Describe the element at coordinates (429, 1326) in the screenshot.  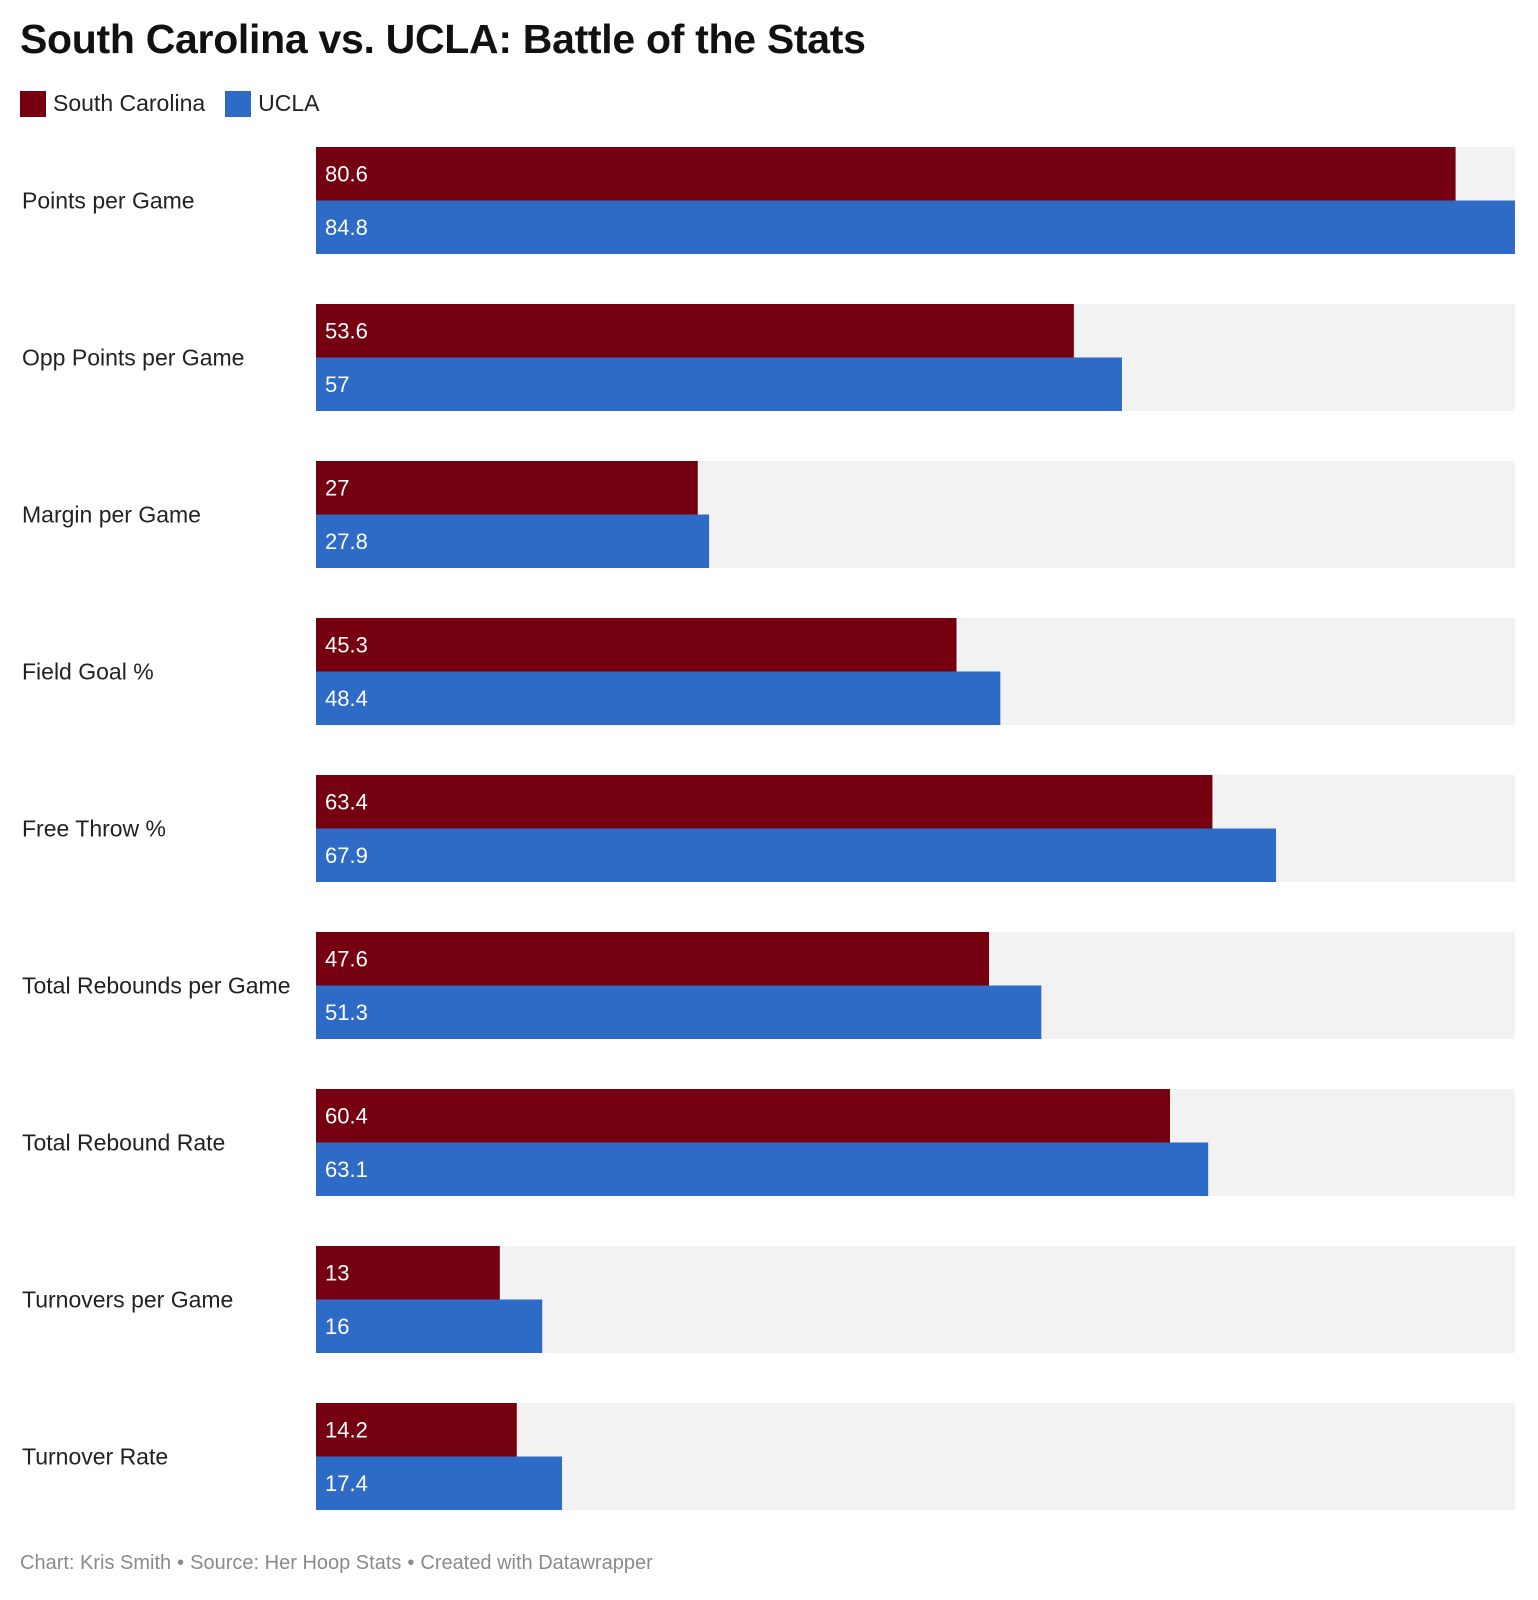
I see `bar-ucla-turnovers-per-game` at that location.